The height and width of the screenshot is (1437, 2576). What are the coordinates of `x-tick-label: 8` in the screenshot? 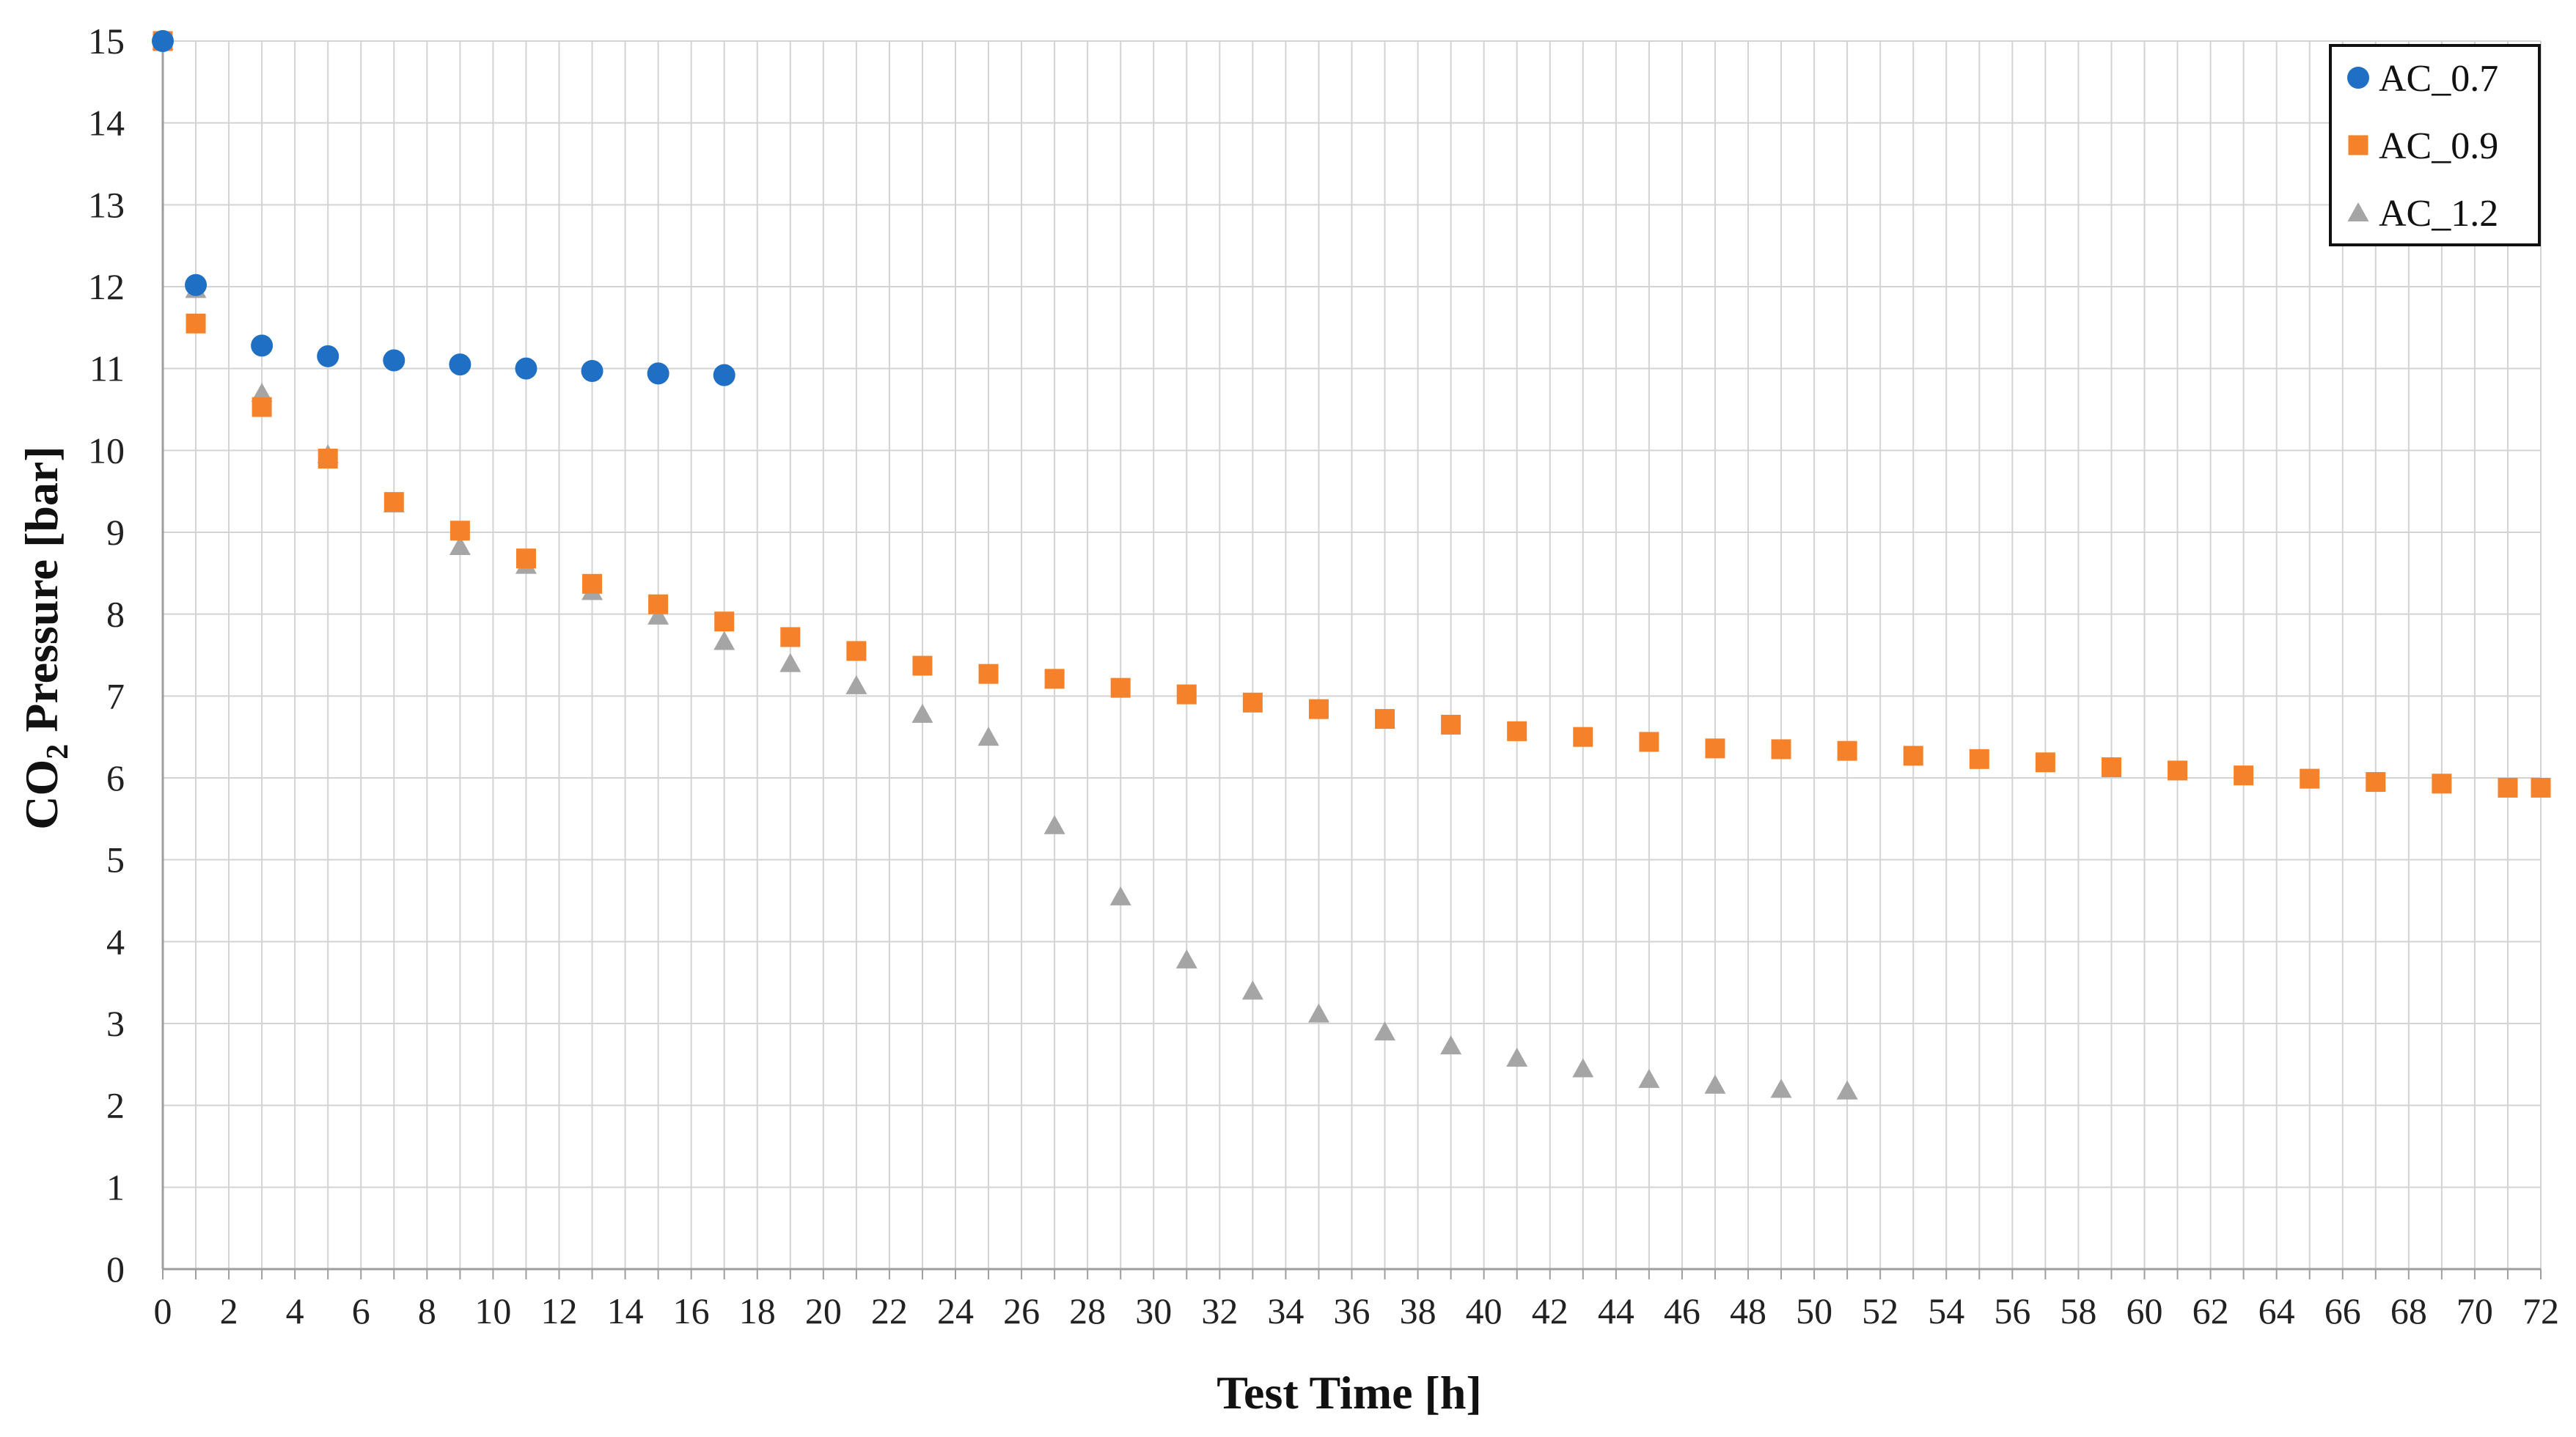 It's located at (427, 1310).